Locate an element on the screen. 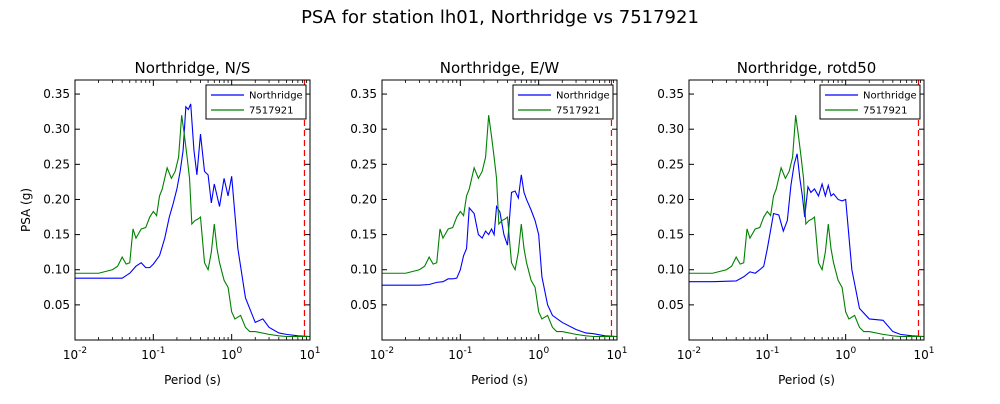  y-axis-label: PSA (g) is located at coordinates (26, 210).